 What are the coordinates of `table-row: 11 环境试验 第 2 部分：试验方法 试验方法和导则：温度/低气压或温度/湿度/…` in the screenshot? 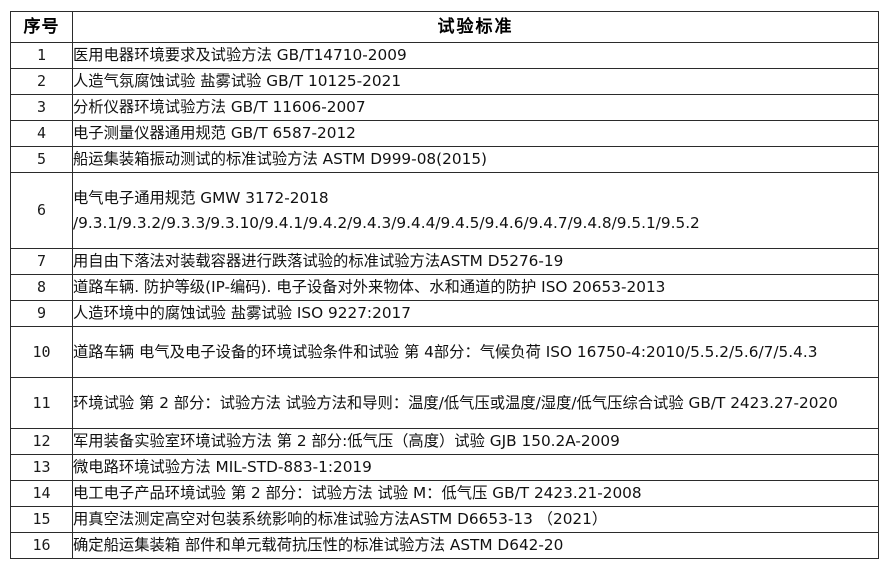 It's located at (444, 403).